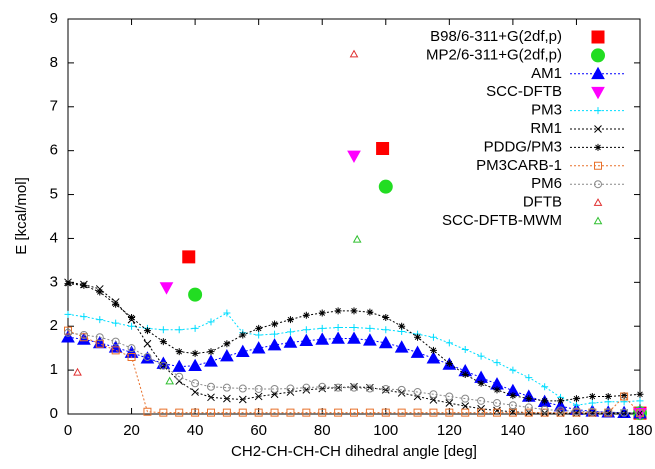 This screenshot has width=655, height=469. What do you see at coordinates (524, 91) in the screenshot?
I see `legend-label: SCC-DFTB` at bounding box center [524, 91].